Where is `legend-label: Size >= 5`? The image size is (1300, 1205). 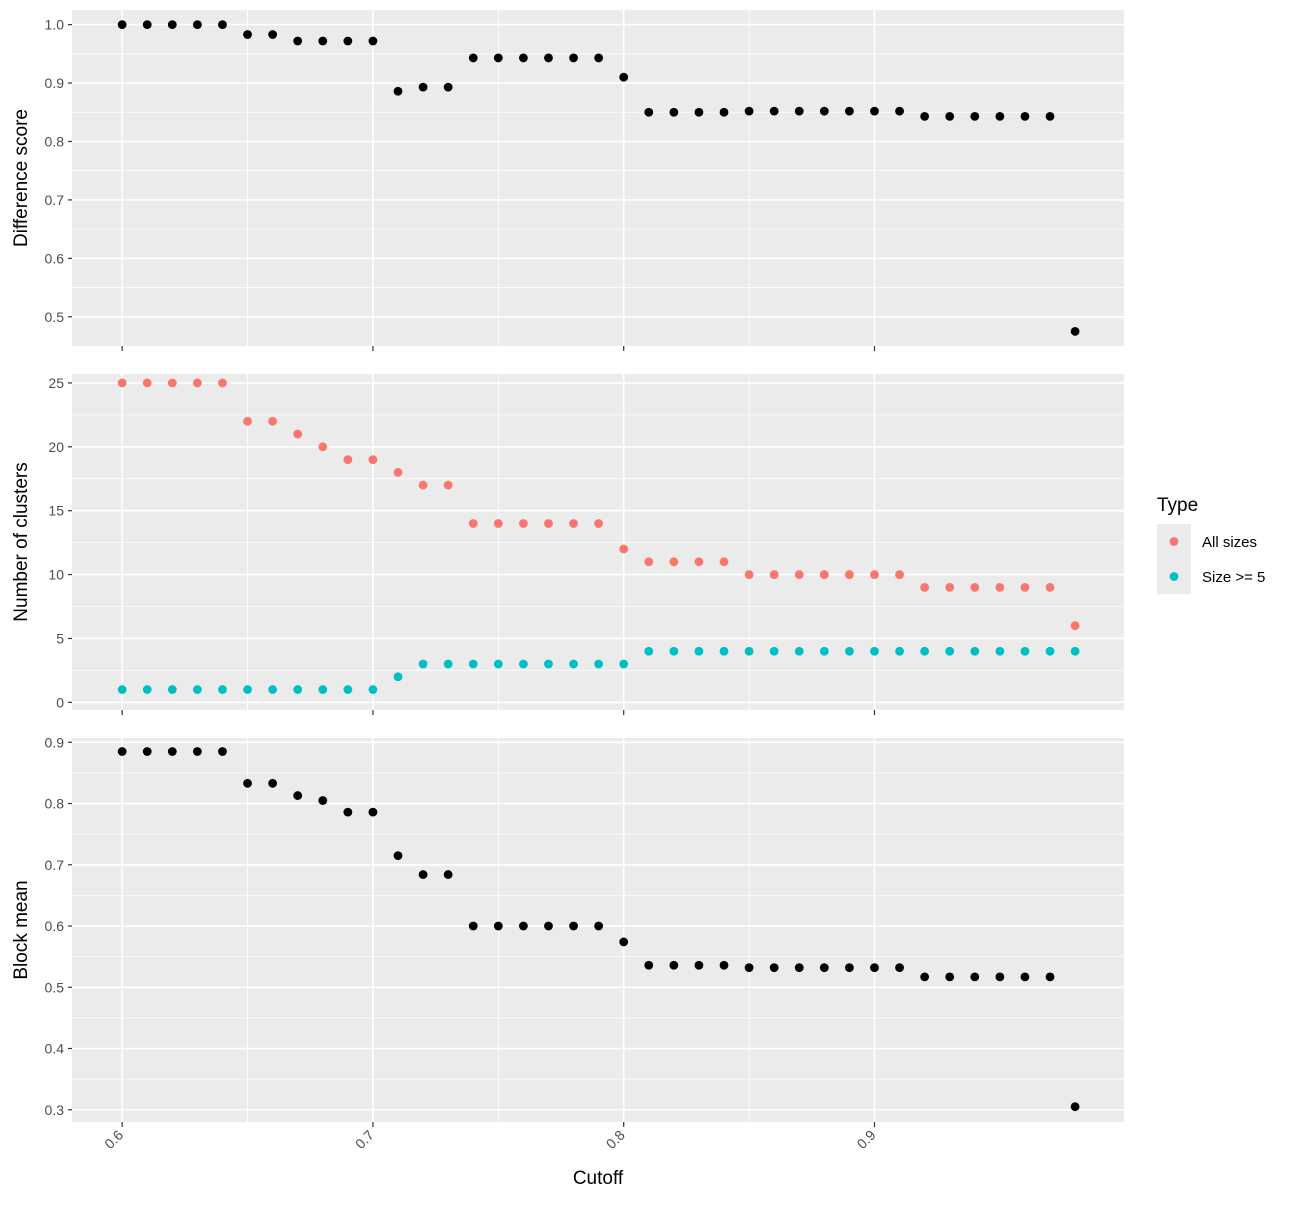 legend-label: Size >= 5 is located at coordinates (1233, 577).